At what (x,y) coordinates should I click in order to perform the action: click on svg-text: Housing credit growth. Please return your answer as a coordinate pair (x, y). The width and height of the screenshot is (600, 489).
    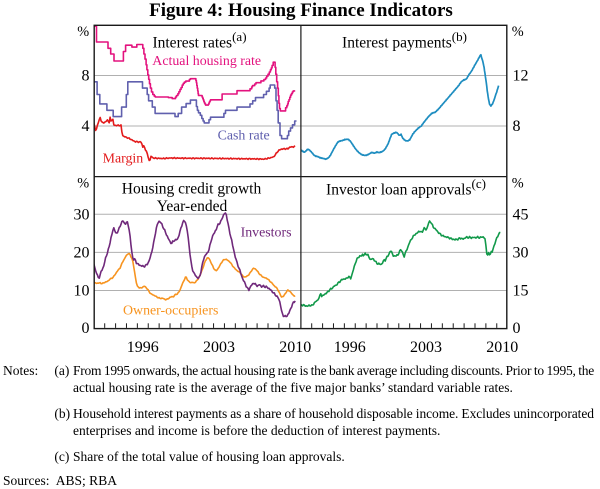
    Looking at the image, I should click on (192, 189).